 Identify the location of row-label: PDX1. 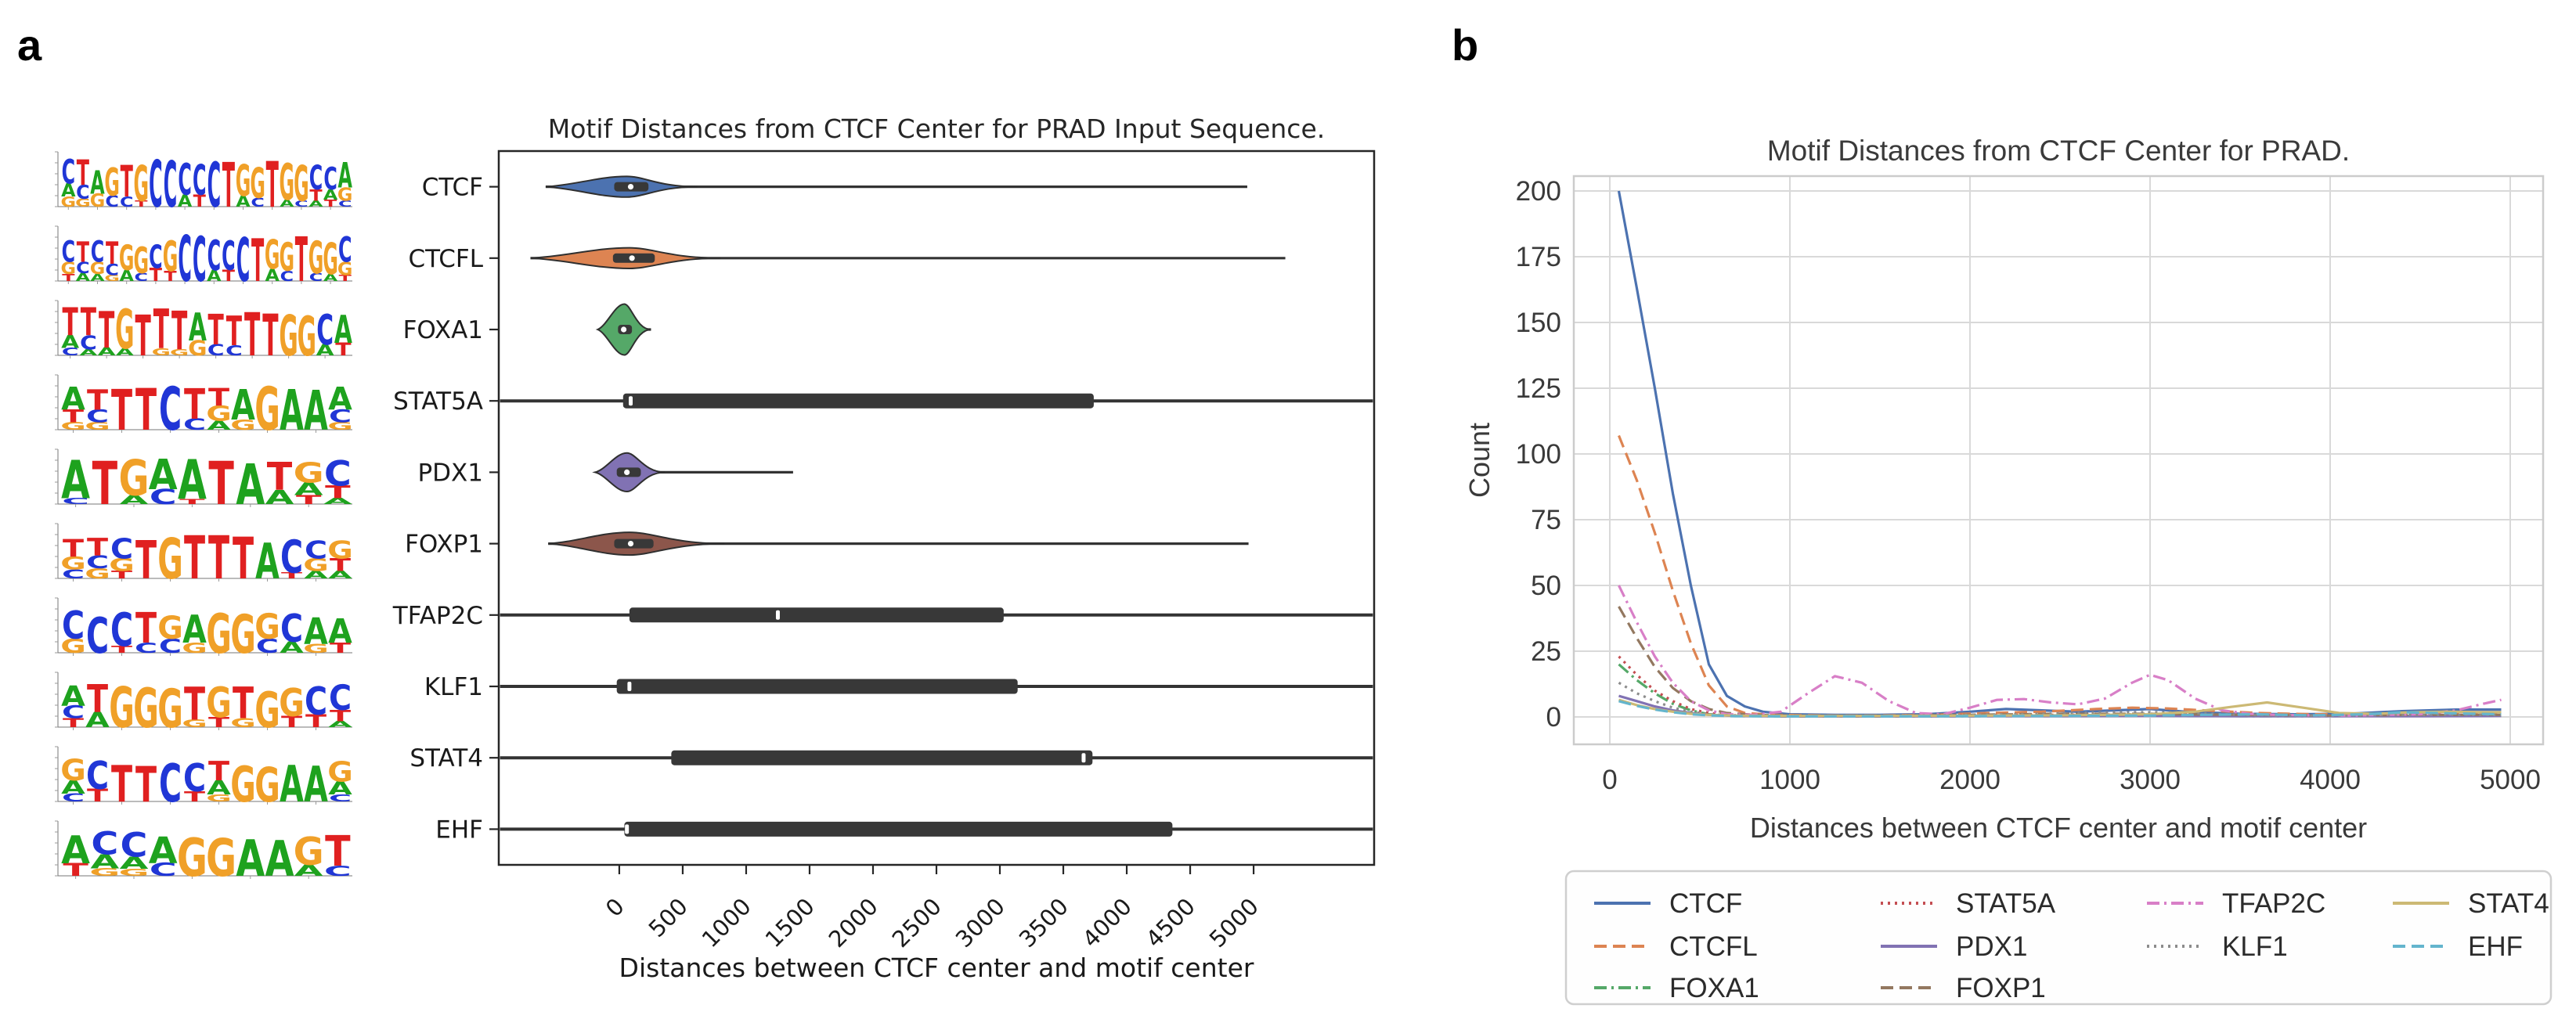
(450, 473).